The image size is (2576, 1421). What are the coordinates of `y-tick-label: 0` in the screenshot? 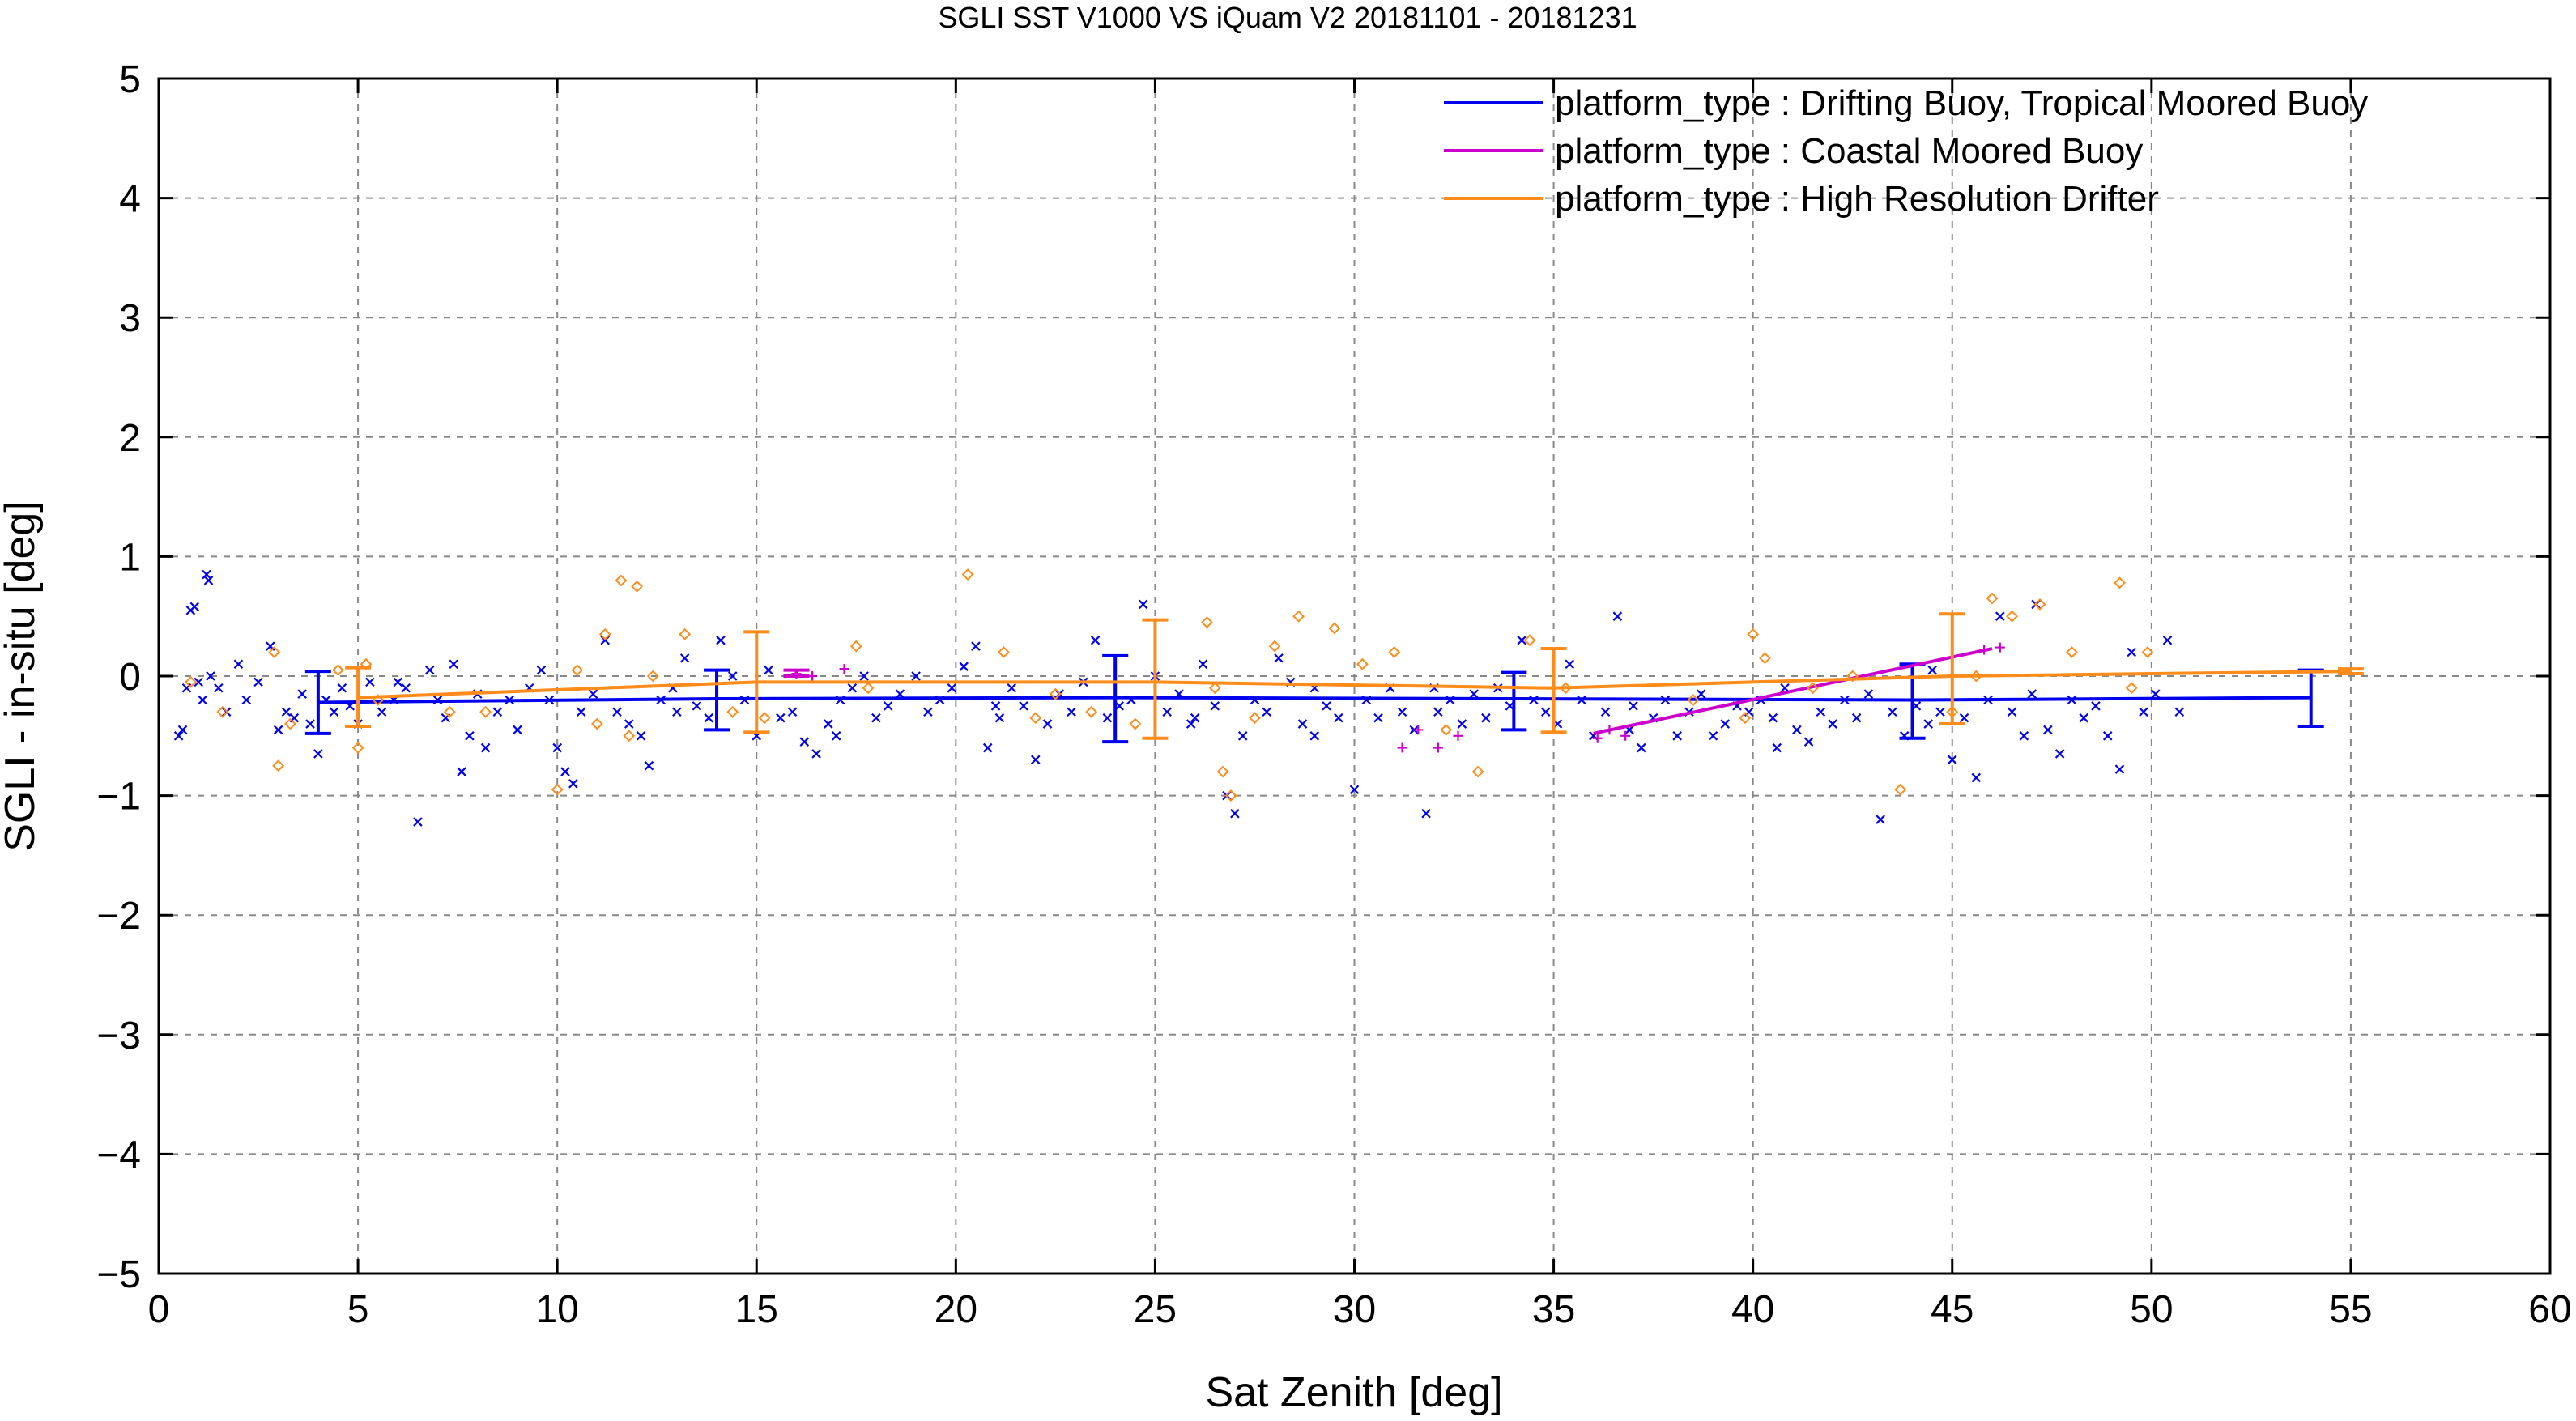 It's located at (130, 677).